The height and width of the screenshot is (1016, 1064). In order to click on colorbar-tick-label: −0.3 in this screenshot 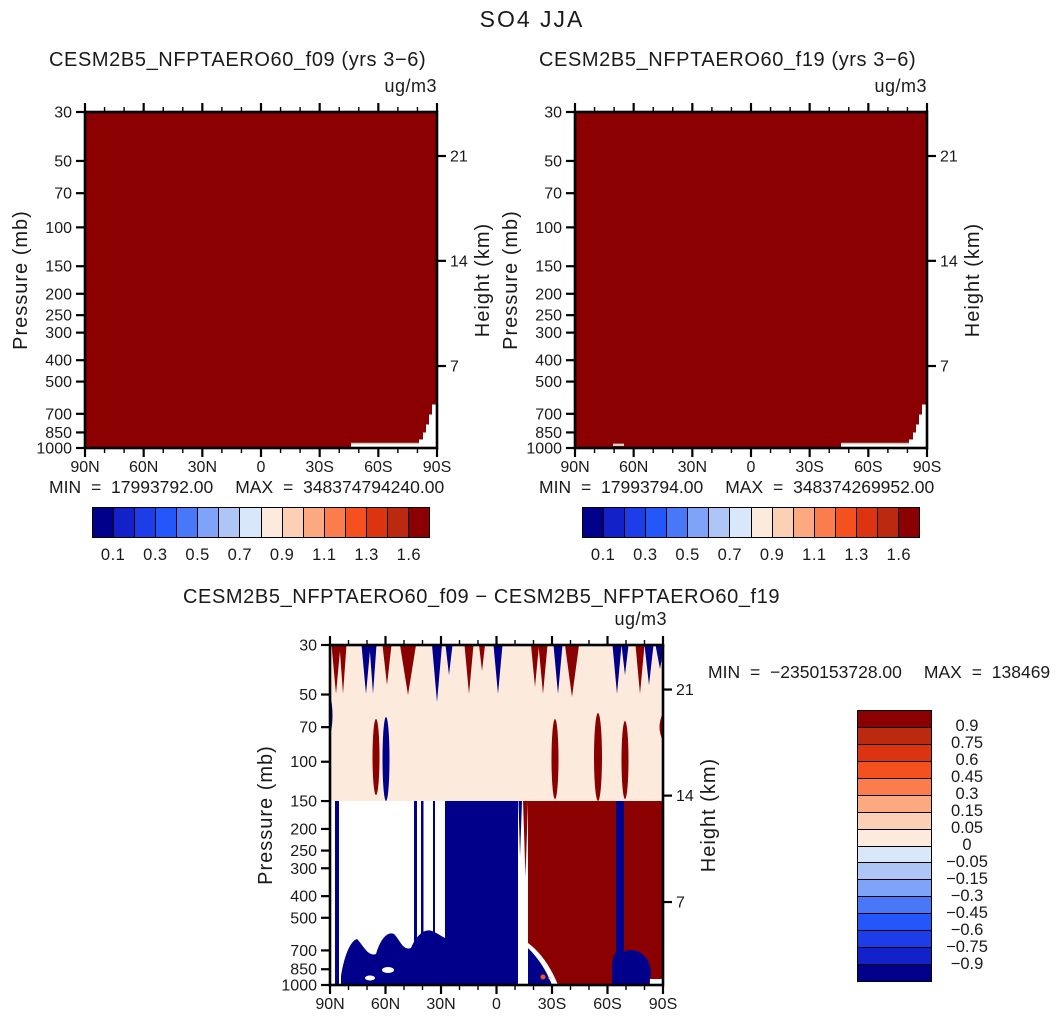, I will do `click(967, 896)`.